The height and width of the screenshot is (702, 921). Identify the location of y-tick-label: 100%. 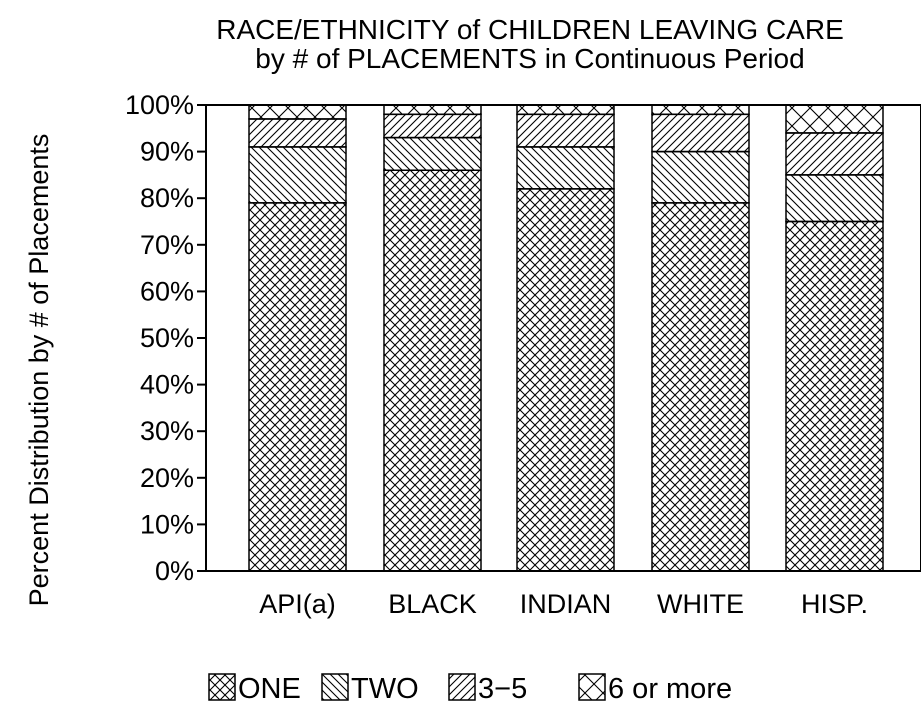
(159, 105).